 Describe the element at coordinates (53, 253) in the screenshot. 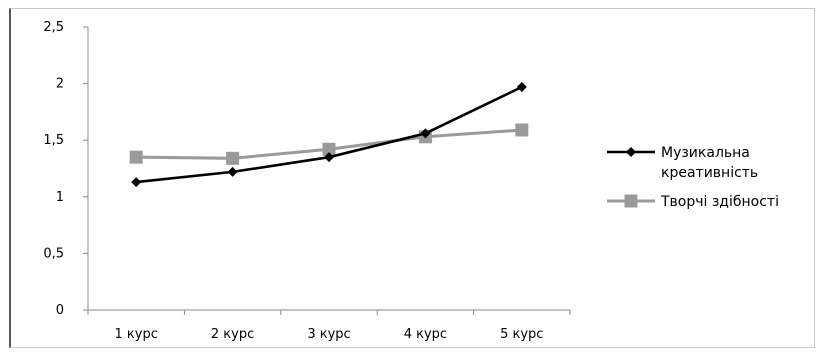

I see `y-tick-label: 0,5` at that location.